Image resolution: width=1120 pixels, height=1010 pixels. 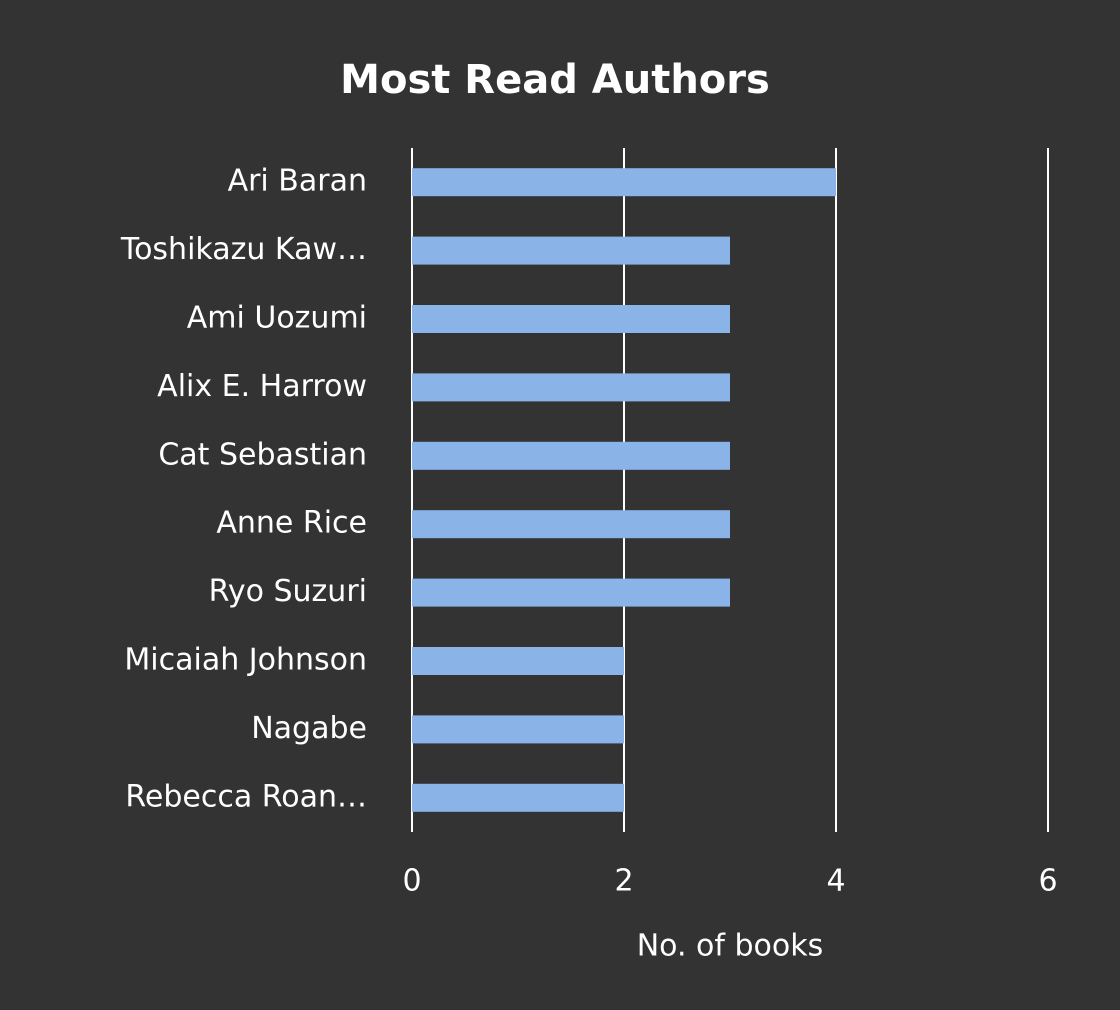 What do you see at coordinates (623, 881) in the screenshot?
I see `x-tick-label: 2` at bounding box center [623, 881].